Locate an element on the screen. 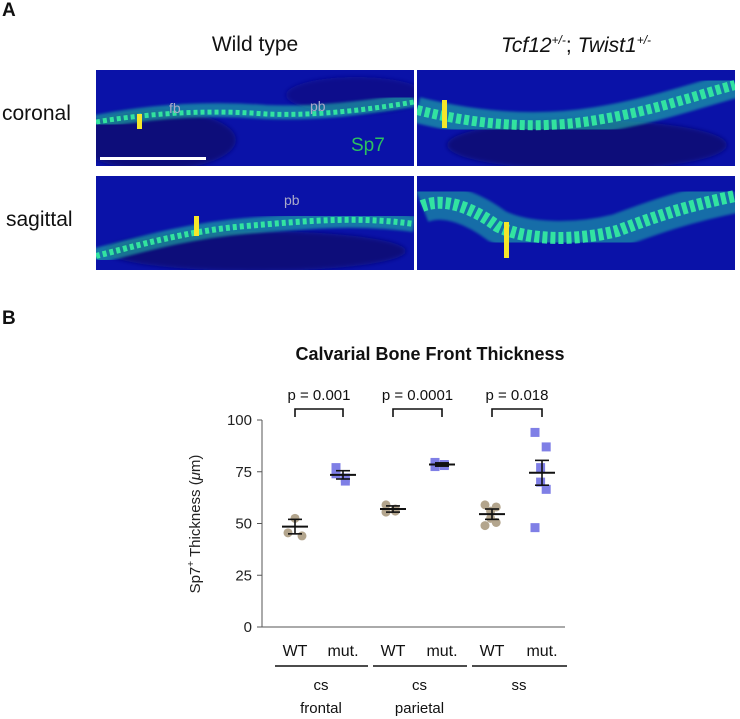 The height and width of the screenshot is (719, 740). panel-a-letter: A is located at coordinates (9, 10).